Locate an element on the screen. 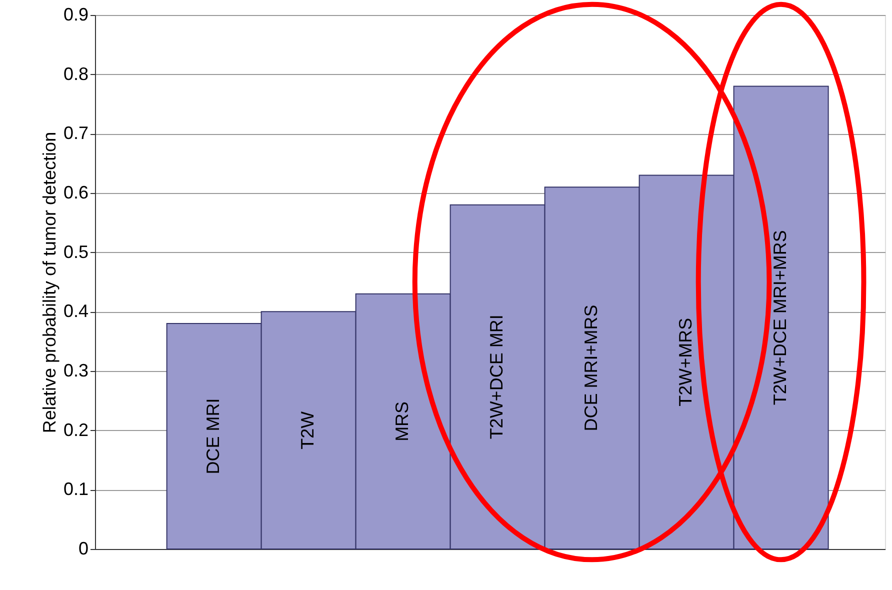  x-tick-label: DCE MRI is located at coordinates (213, 436).